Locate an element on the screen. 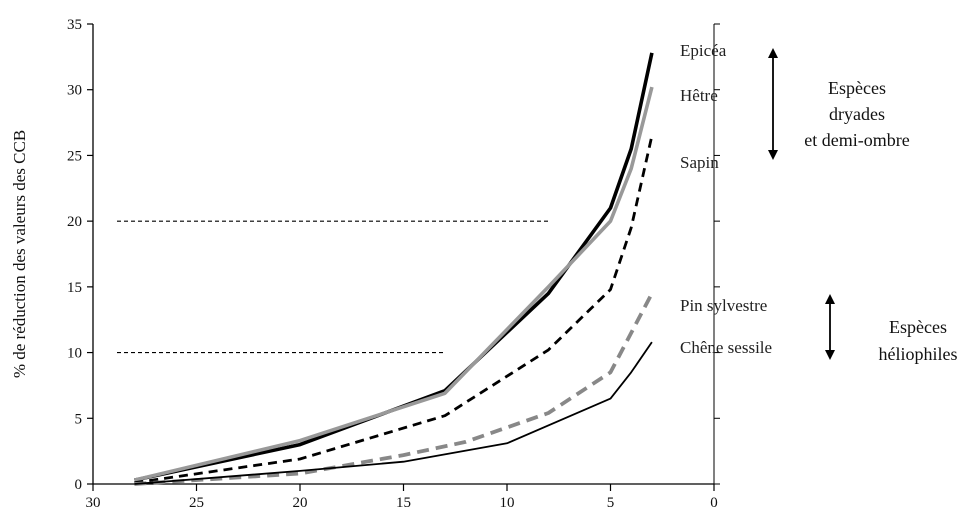 This screenshot has width=972, height=520. x-tick-label: 10 is located at coordinates (507, 503).